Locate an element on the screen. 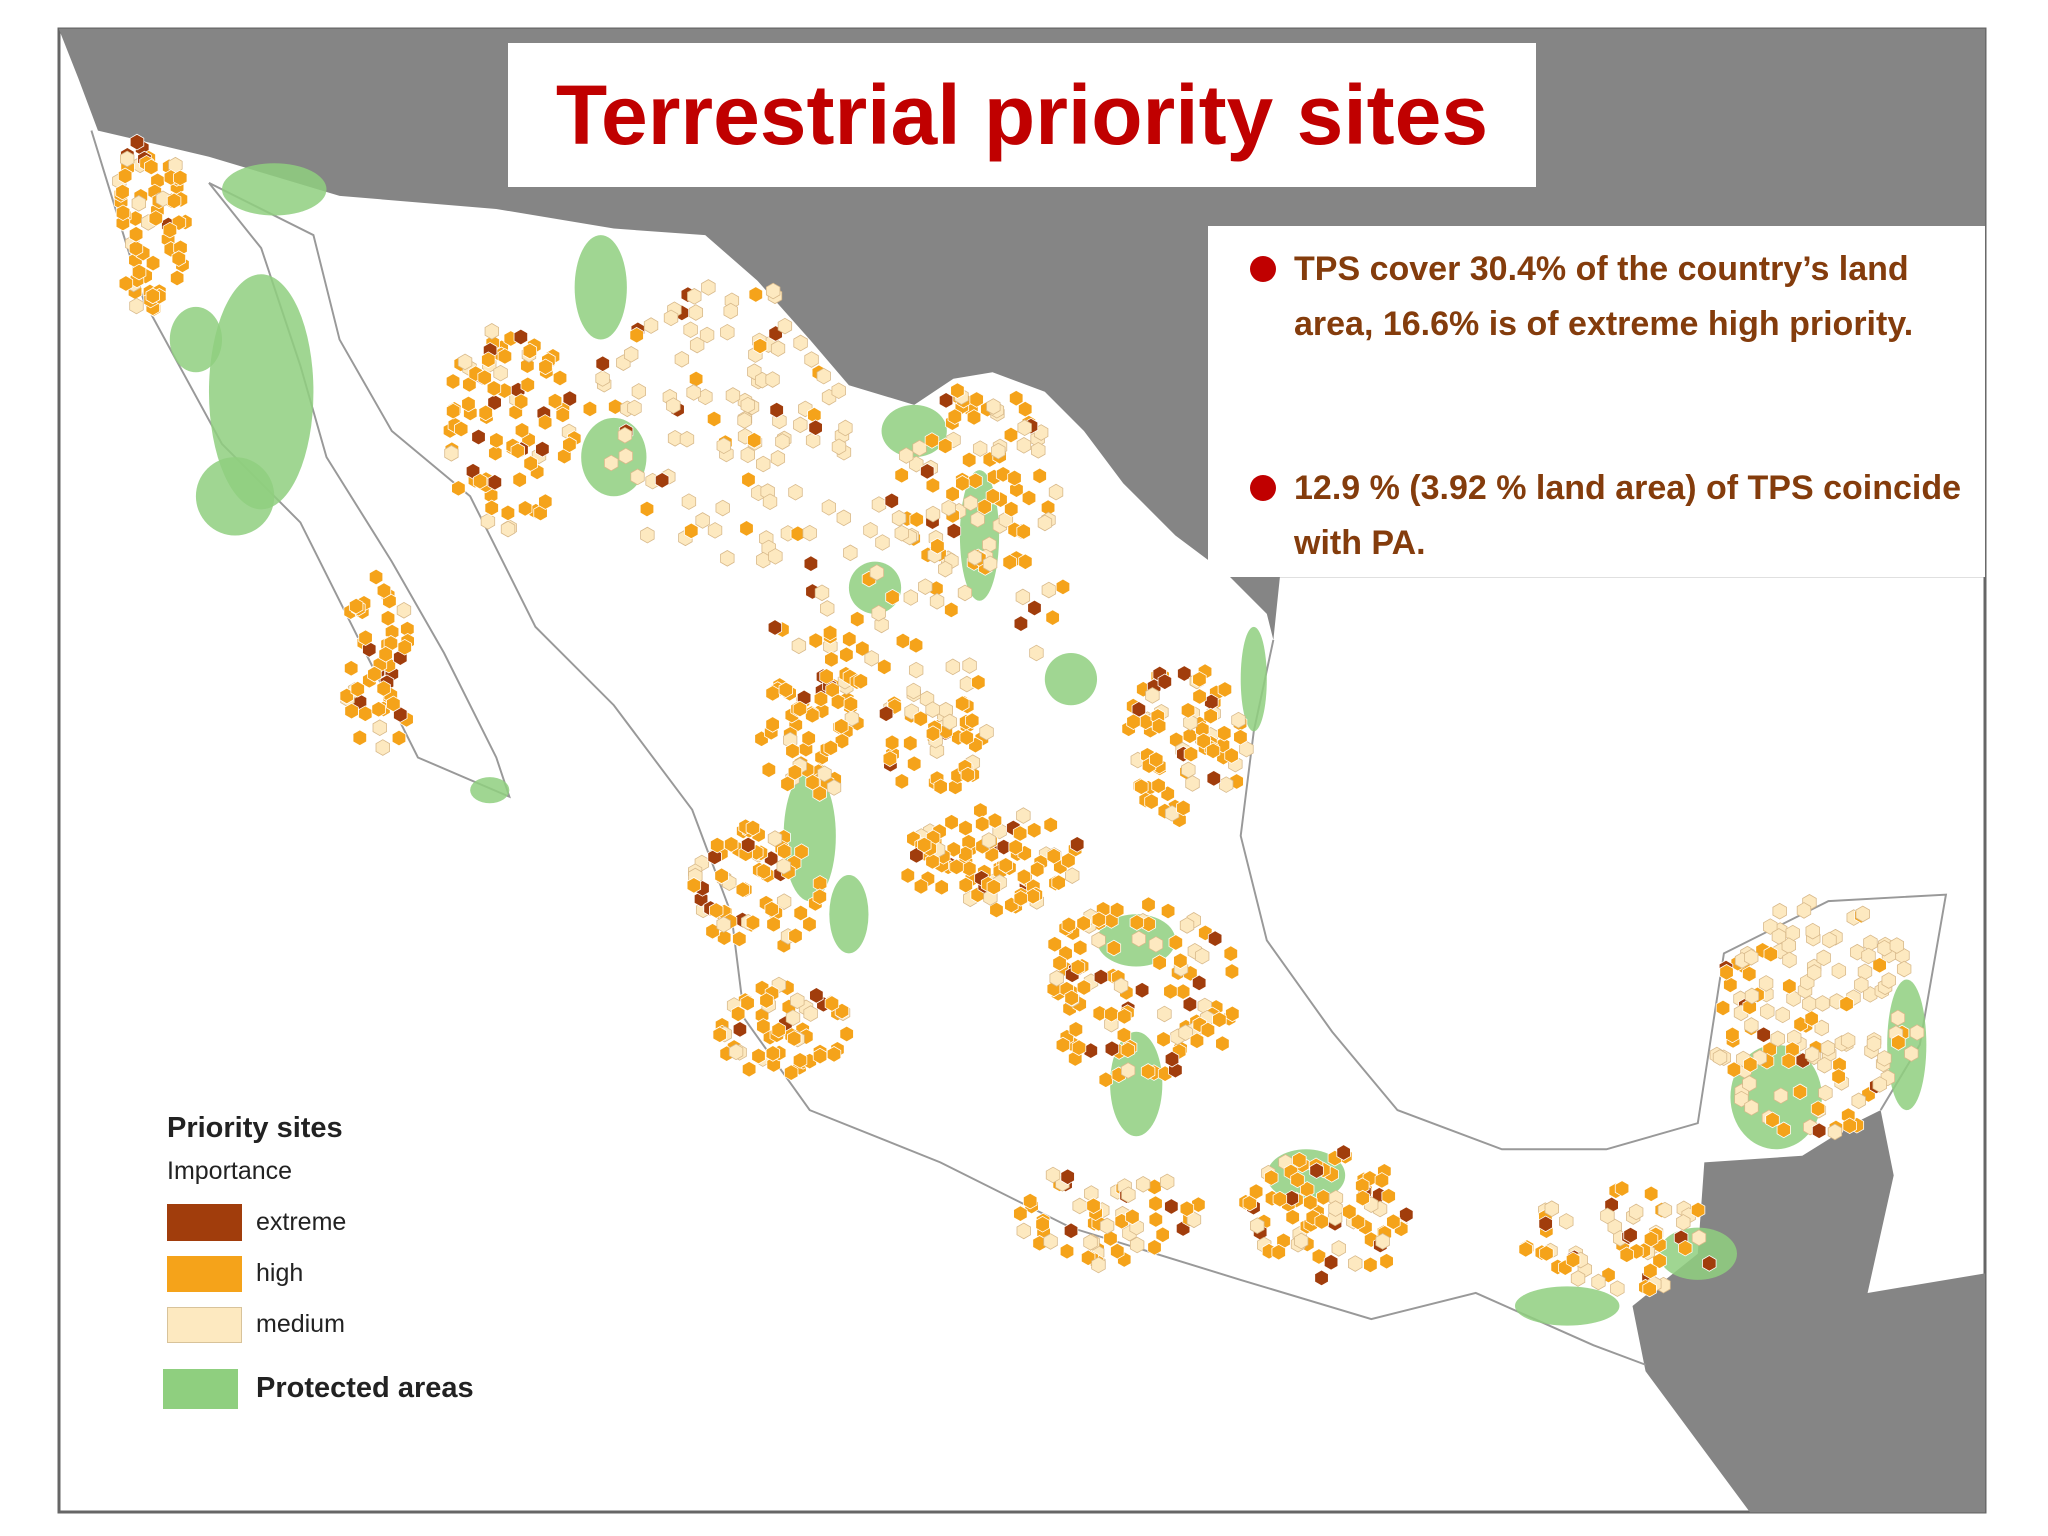 Image resolution: width=2048 pixels, height=1536 pixels. bullet-dot is located at coordinates (1263, 269).